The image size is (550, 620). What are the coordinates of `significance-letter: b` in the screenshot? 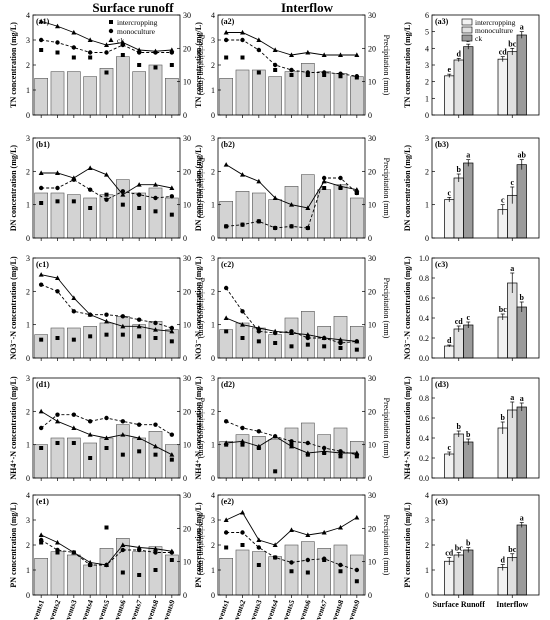 It's located at (522, 297).